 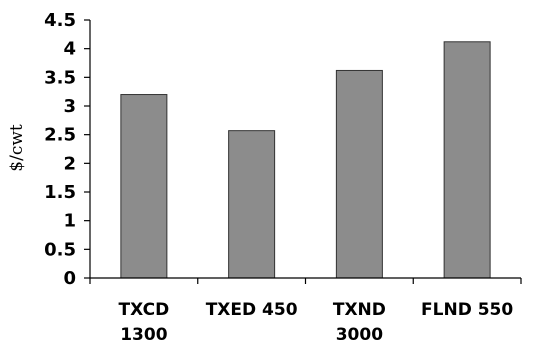 I want to click on y-tick-label: 4.5, so click(x=60, y=20).